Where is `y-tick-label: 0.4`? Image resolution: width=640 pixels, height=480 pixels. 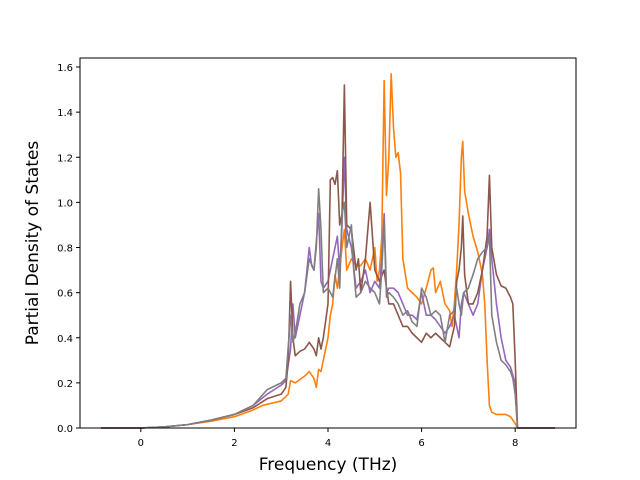 y-tick-label: 0.4 is located at coordinates (65, 339).